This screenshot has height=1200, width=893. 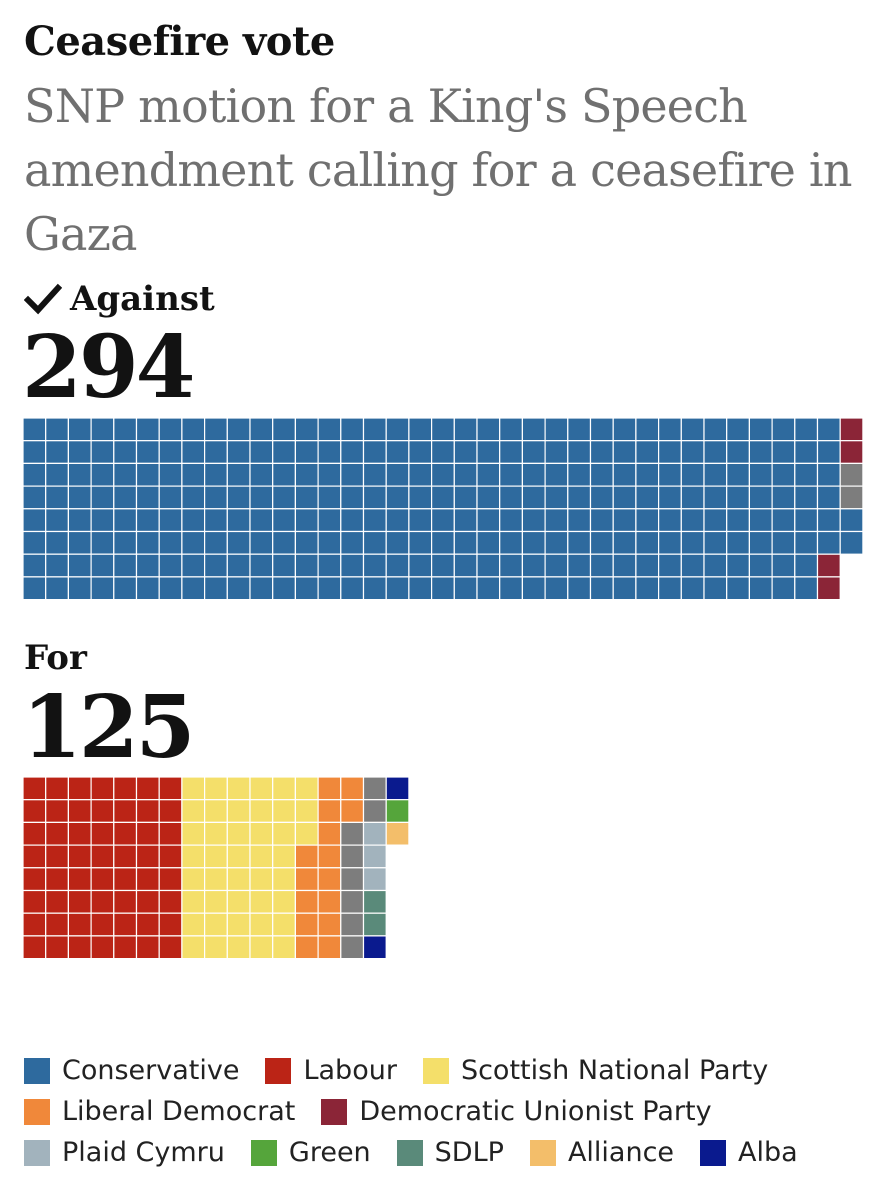 I want to click on against-count: 294, so click(x=109, y=367).